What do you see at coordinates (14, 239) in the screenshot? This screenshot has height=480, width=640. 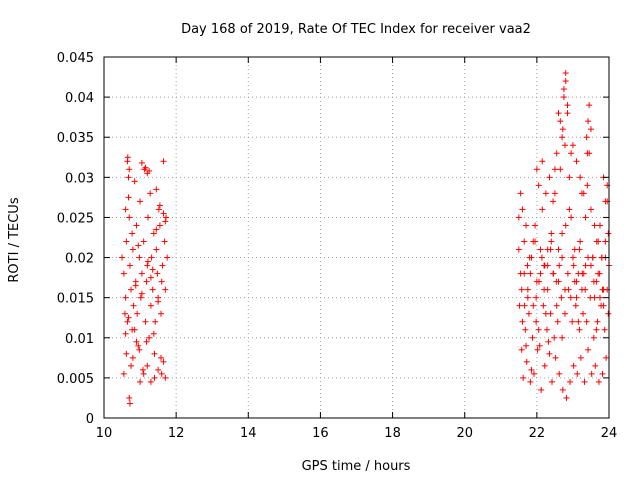 I see `y-axis-title: ROTI / TECUs` at bounding box center [14, 239].